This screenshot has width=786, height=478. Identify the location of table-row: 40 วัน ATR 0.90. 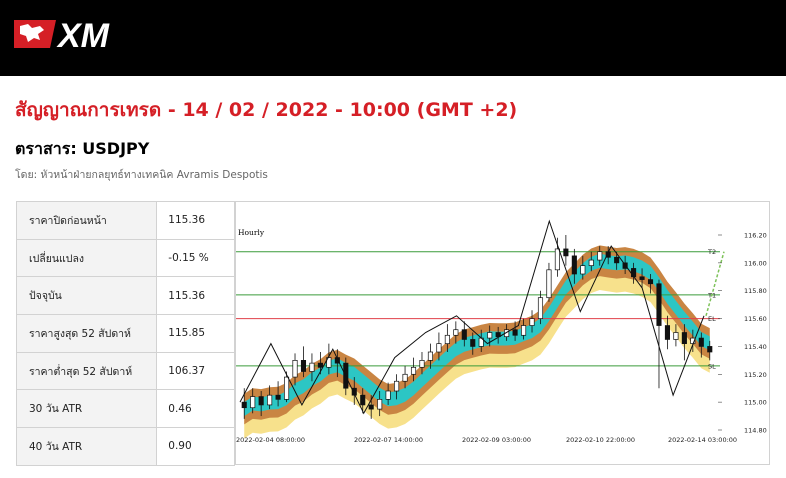
(125, 446).